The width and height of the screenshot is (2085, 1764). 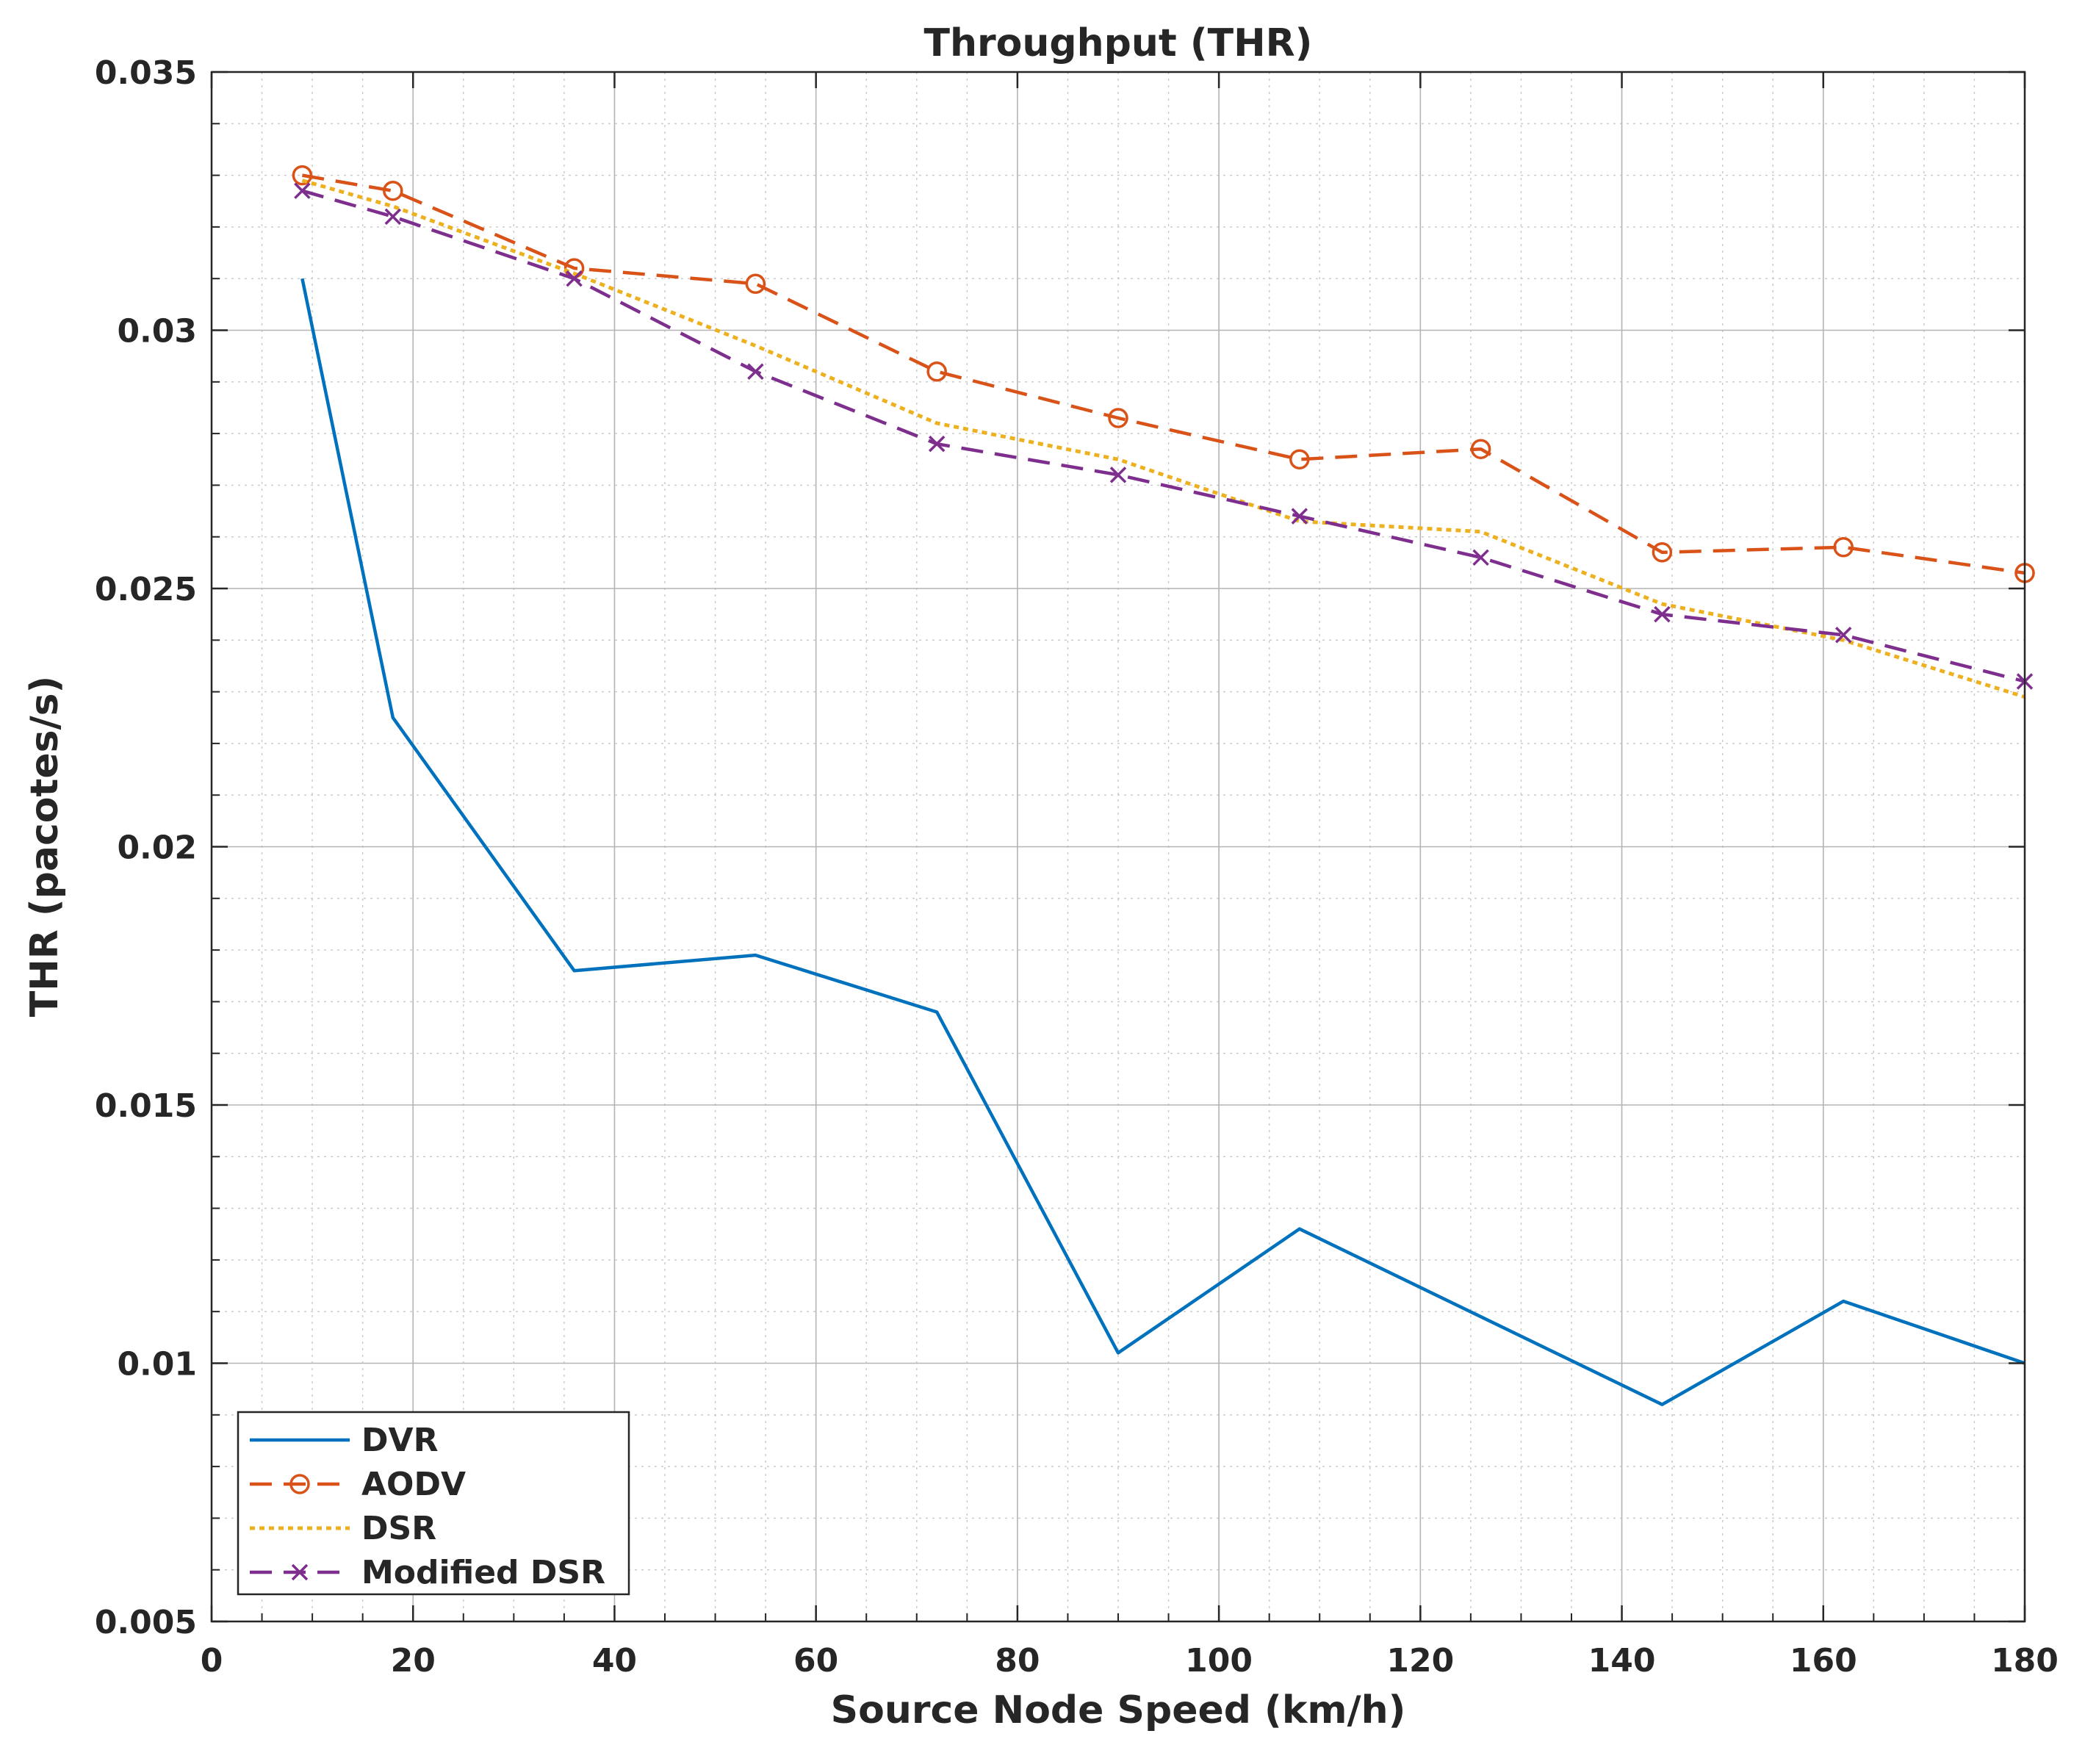 What do you see at coordinates (413, 1661) in the screenshot?
I see `x-tick-label: 20` at bounding box center [413, 1661].